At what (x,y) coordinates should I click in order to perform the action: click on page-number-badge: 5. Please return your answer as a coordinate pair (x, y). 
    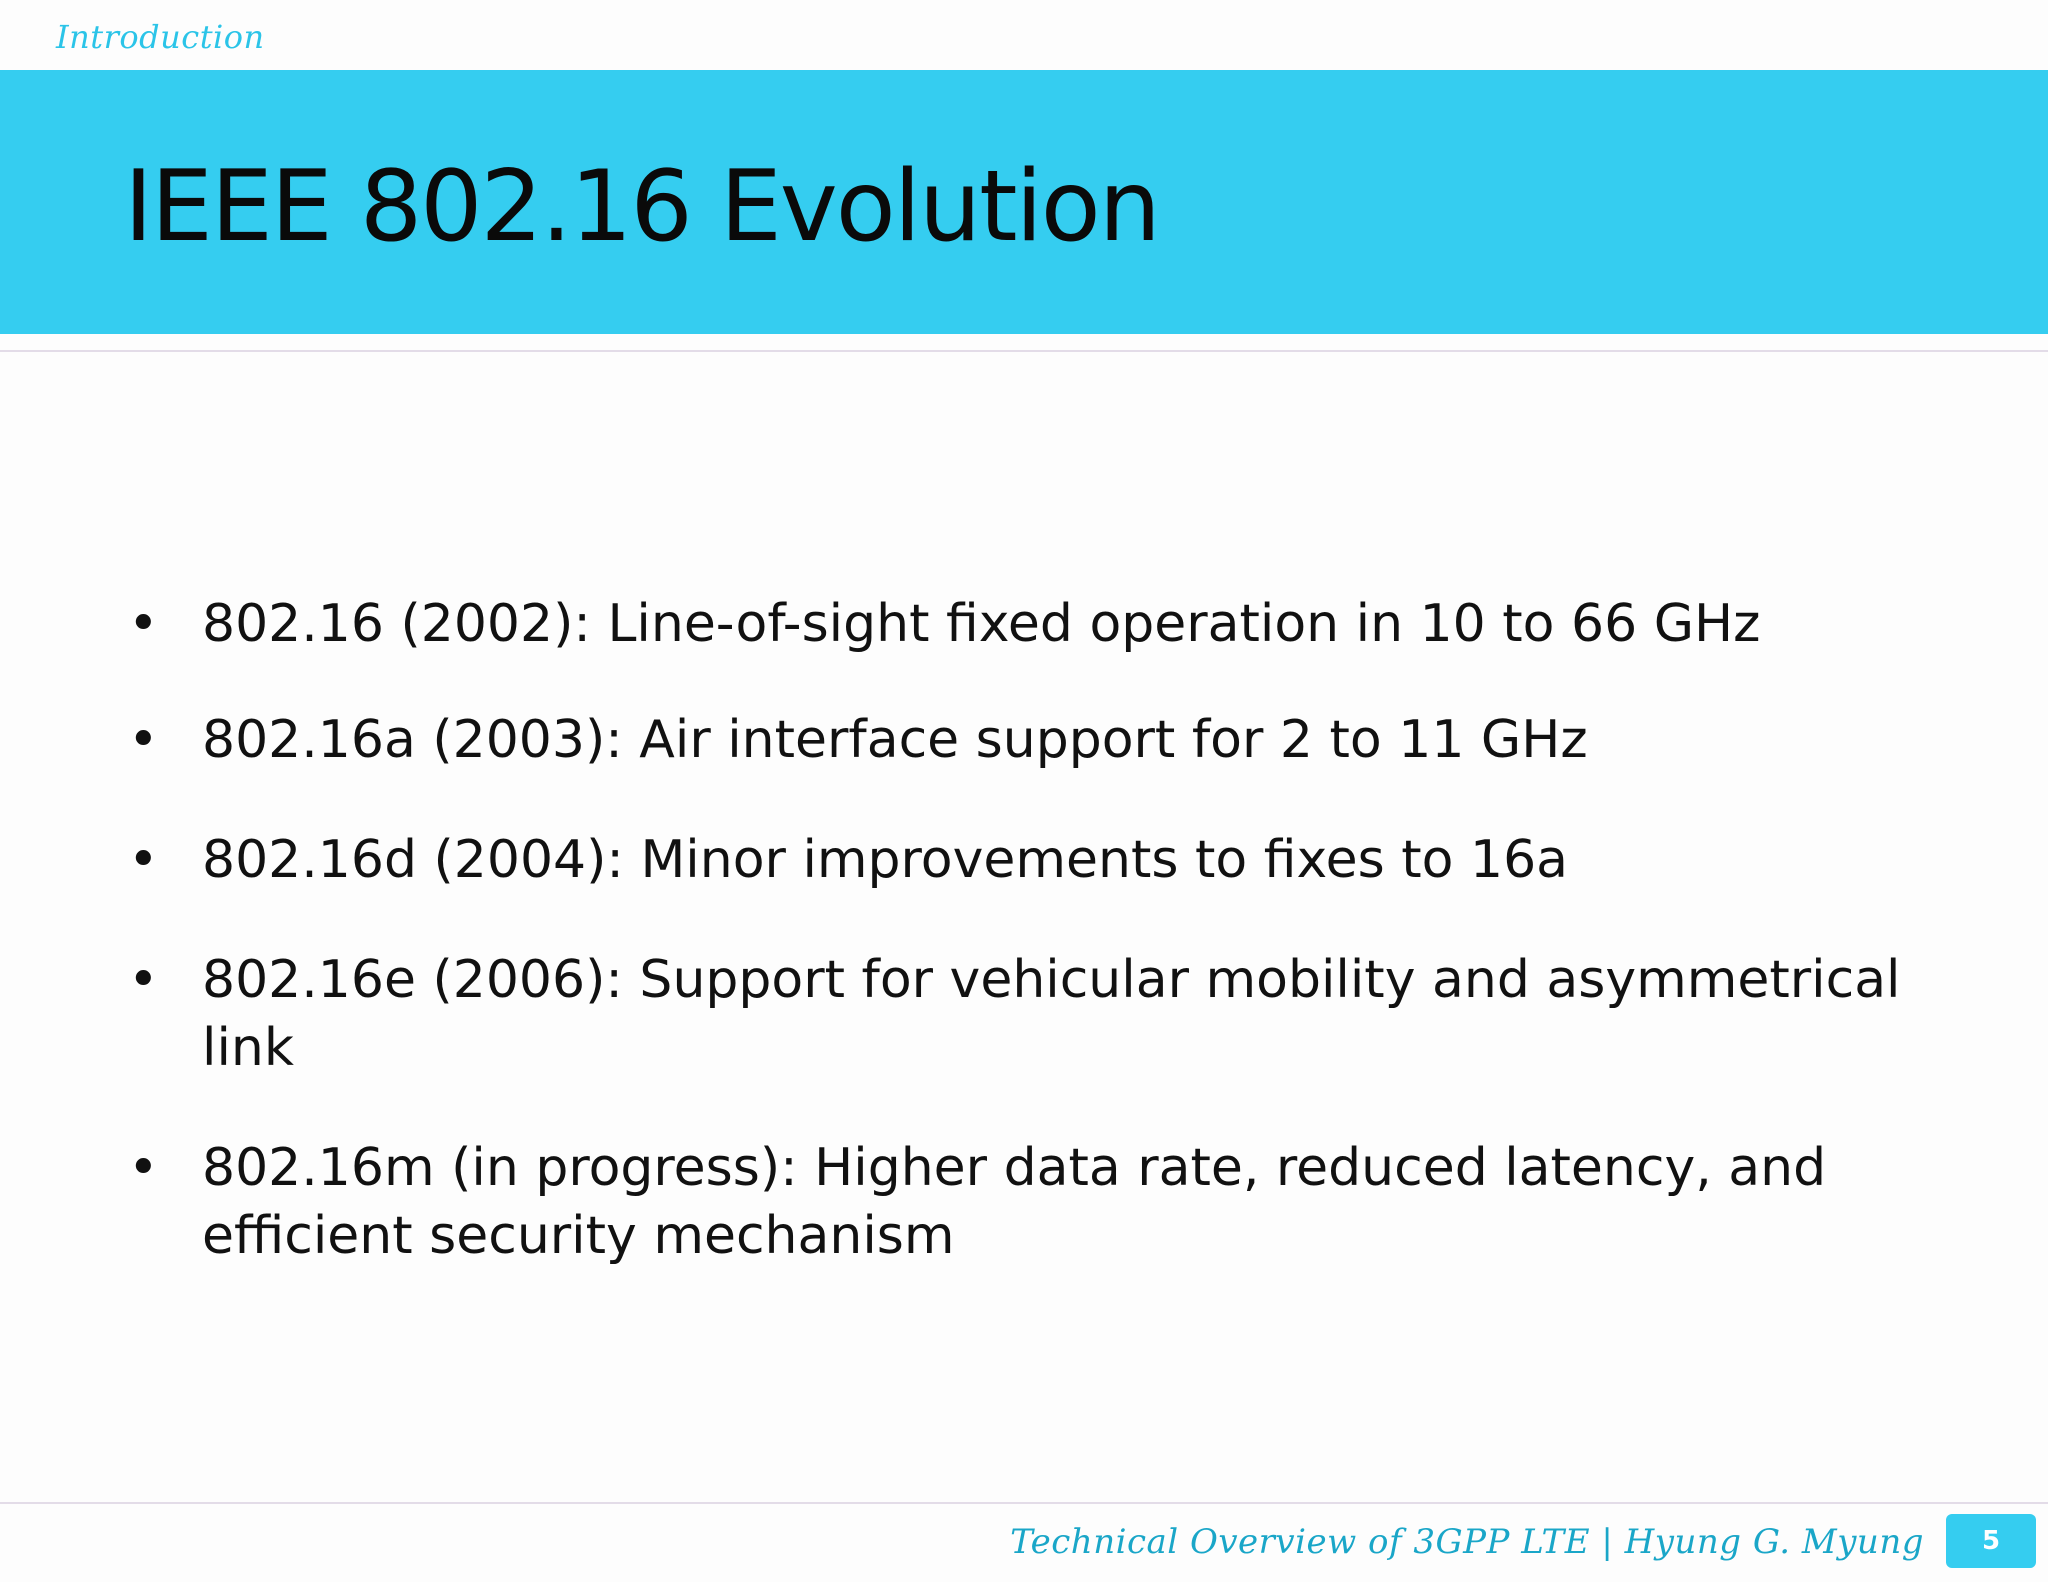
    Looking at the image, I should click on (1991, 1541).